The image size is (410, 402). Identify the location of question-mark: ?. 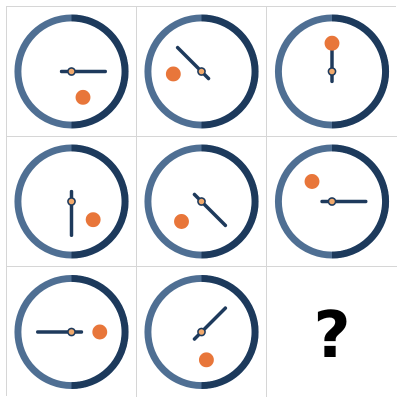
(332, 336).